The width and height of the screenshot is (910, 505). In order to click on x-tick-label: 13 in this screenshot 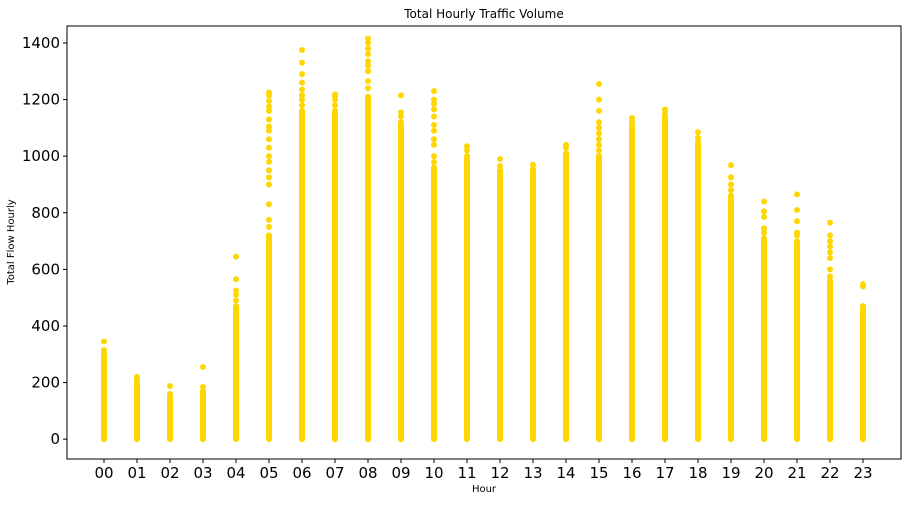, I will do `click(532, 473)`.